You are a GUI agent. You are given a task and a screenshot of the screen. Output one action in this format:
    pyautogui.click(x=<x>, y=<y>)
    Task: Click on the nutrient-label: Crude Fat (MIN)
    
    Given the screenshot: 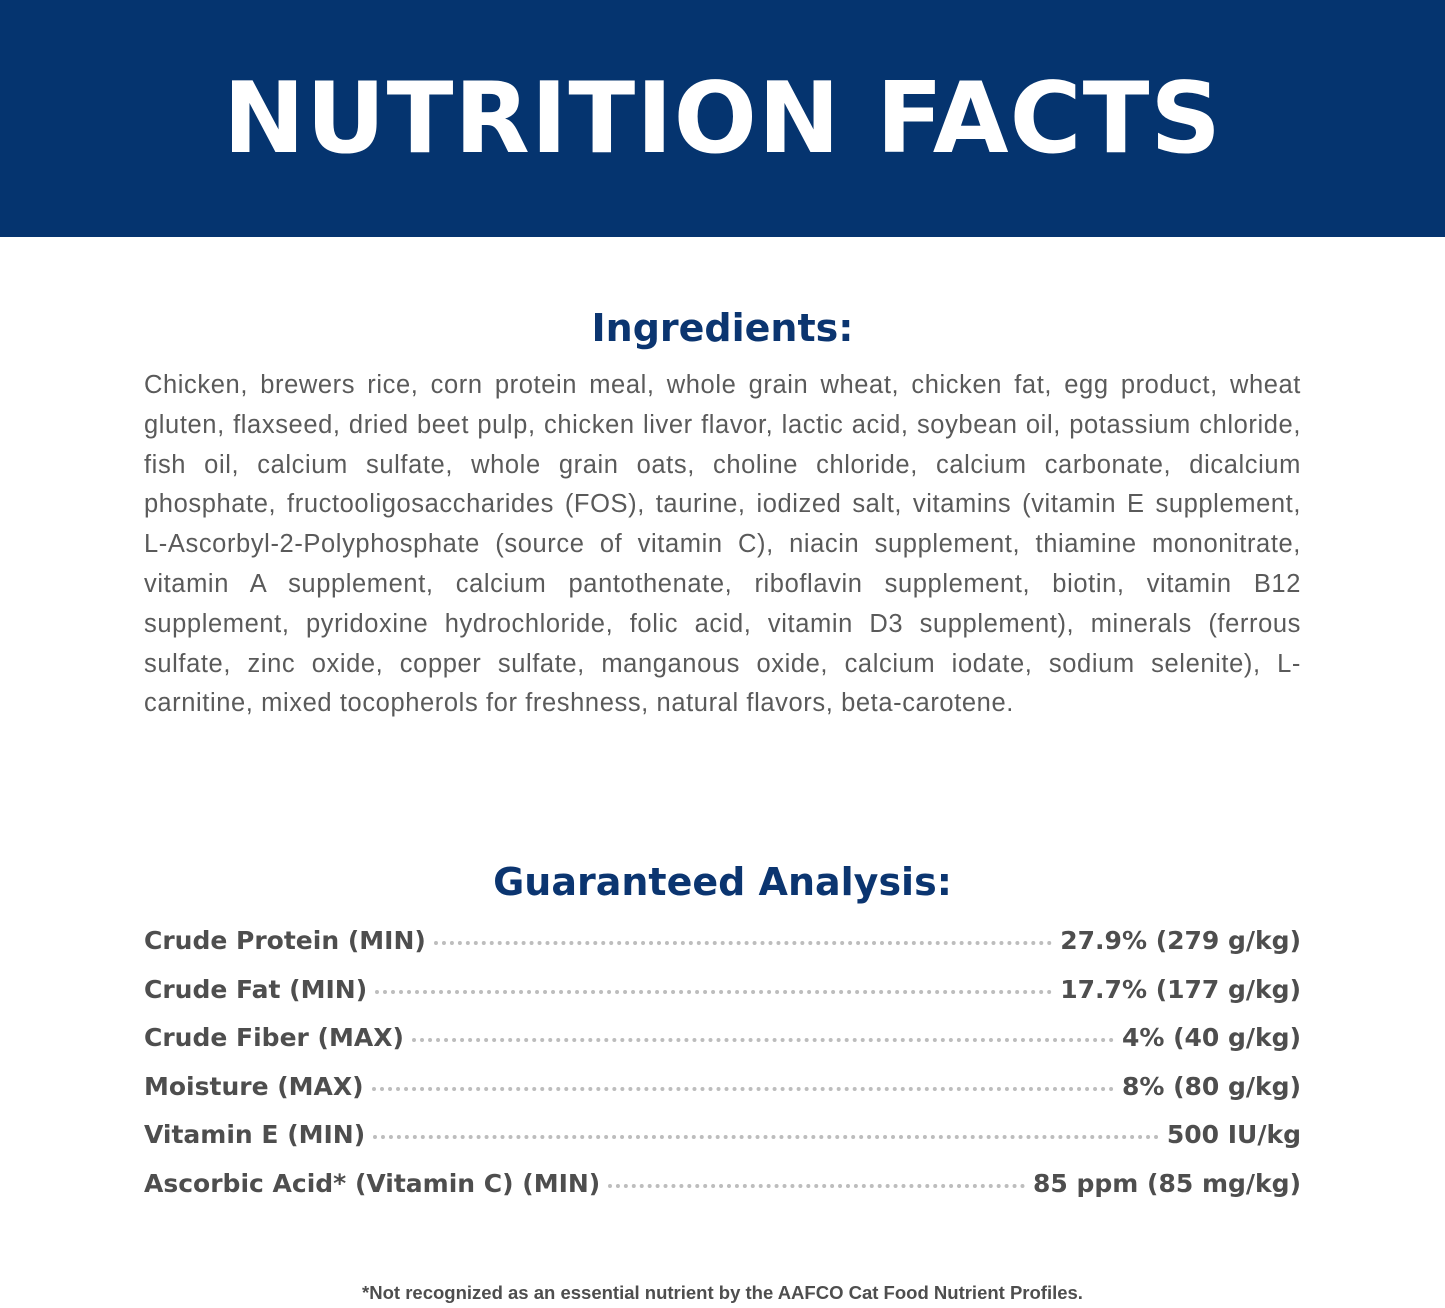 What is the action you would take?
    pyautogui.click(x=256, y=989)
    